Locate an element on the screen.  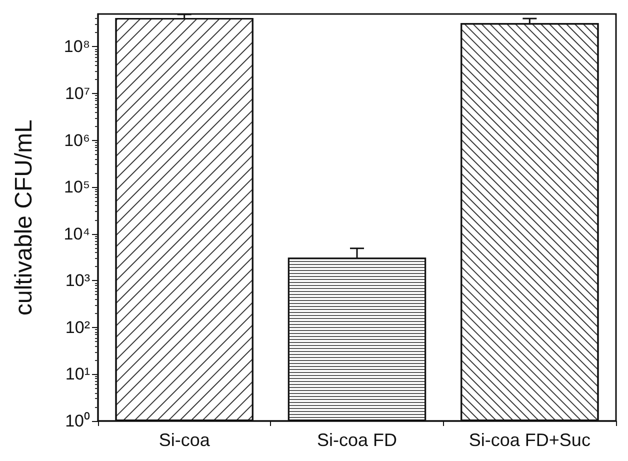
y-tick-label: 10⁸ is located at coordinates (77, 46).